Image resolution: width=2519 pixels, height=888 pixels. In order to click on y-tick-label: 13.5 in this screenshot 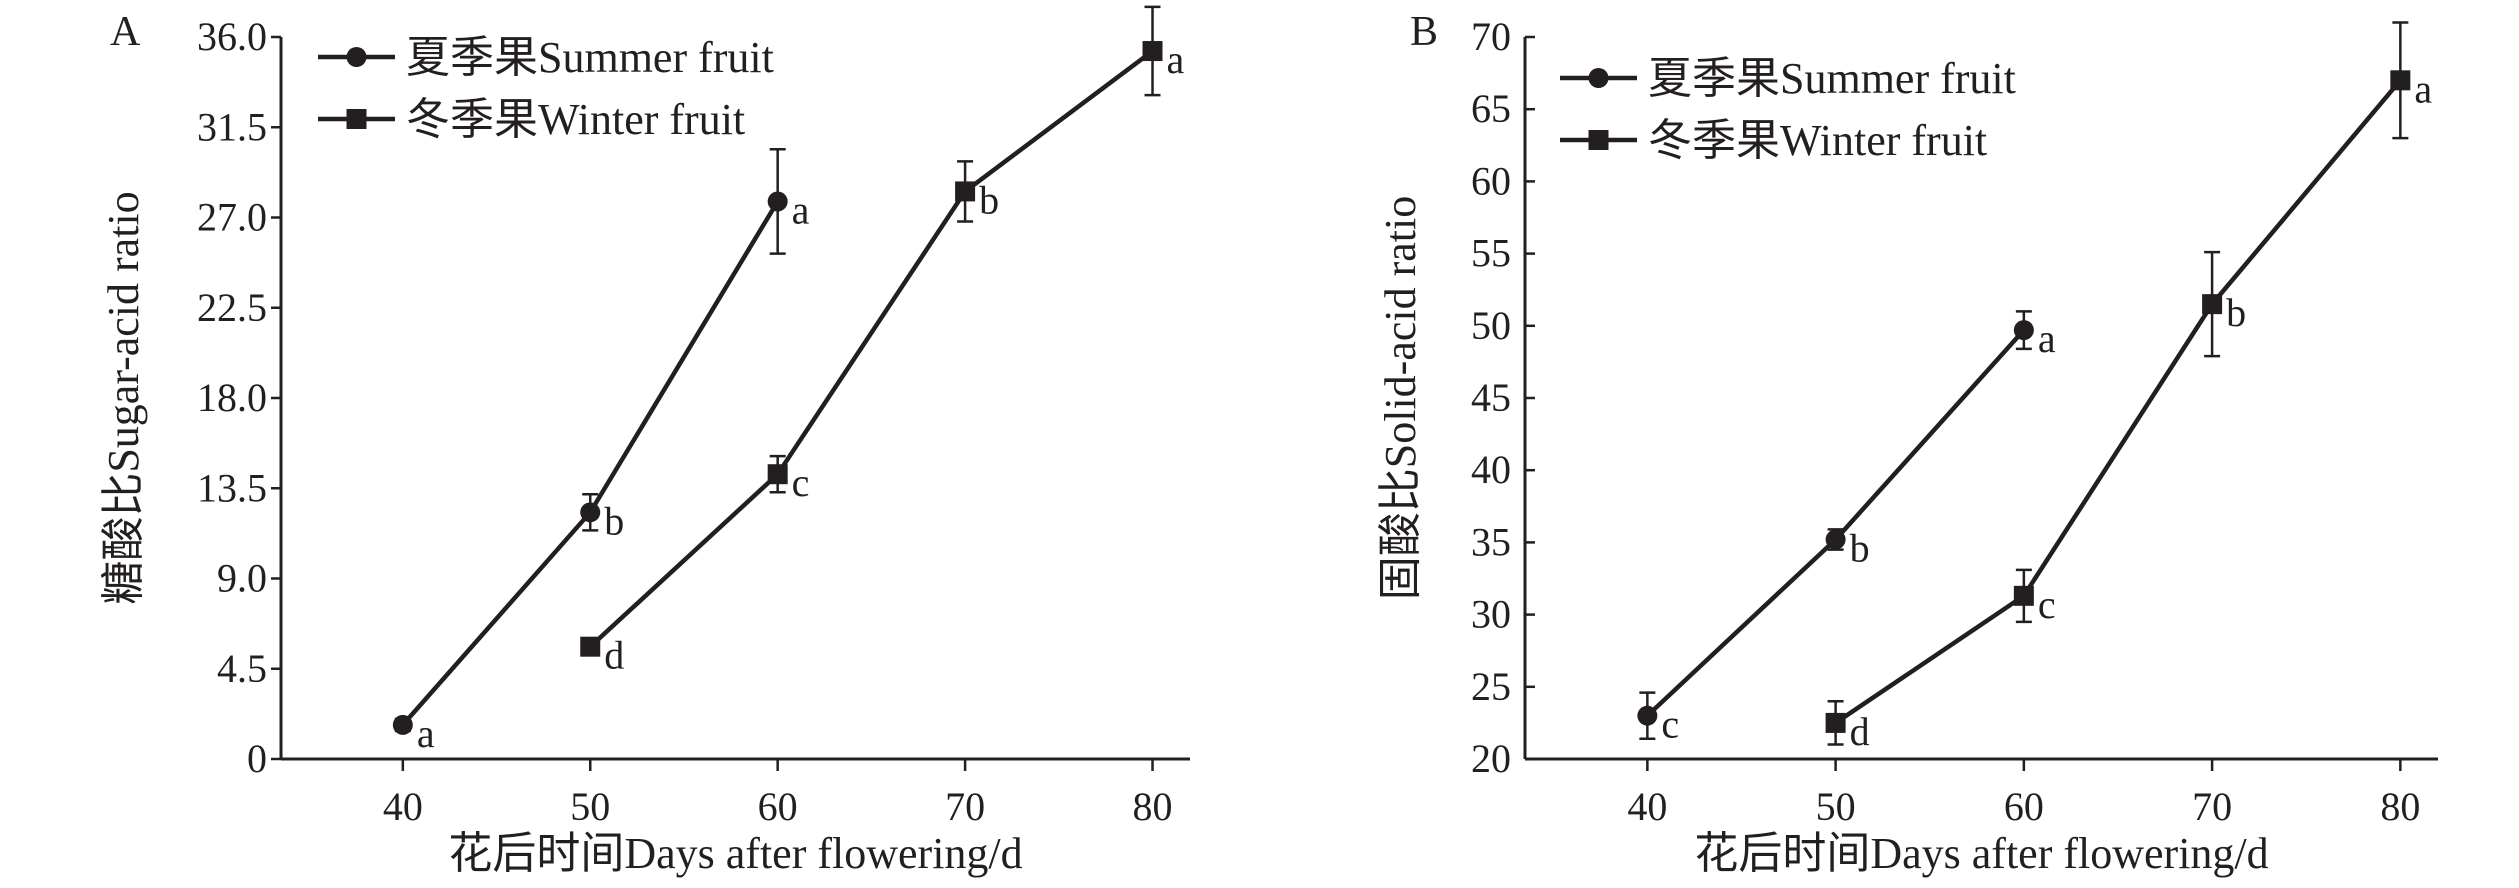, I will do `click(232, 487)`.